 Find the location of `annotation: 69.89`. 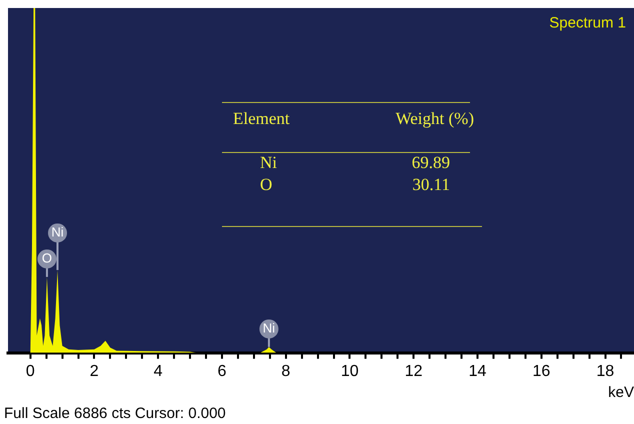

annotation: 69.89 is located at coordinates (431, 162).